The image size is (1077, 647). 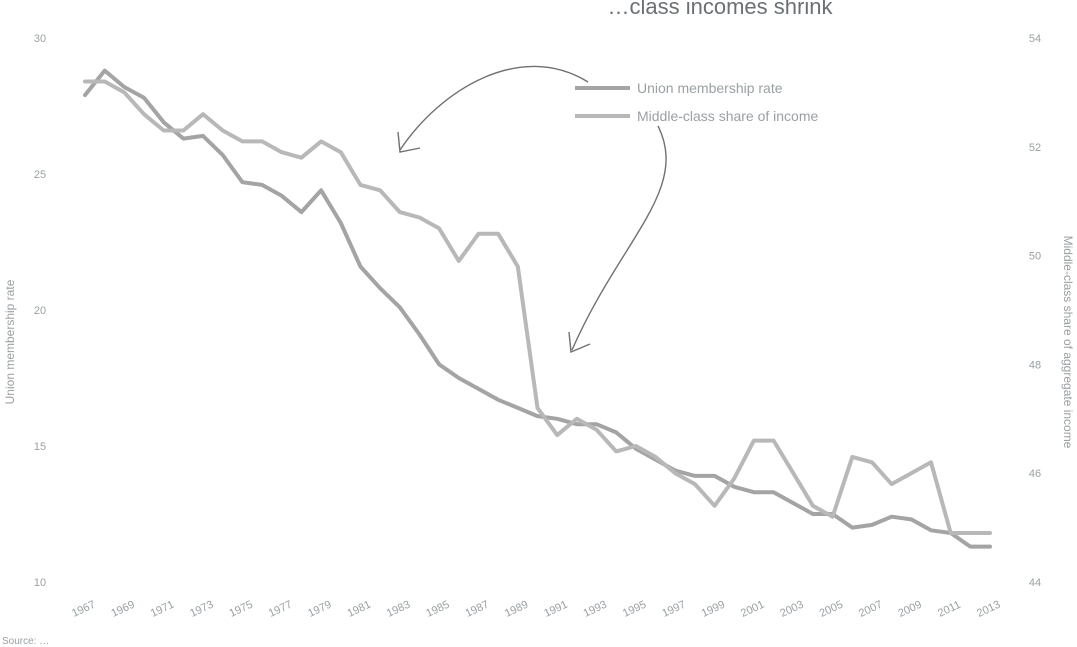 I want to click on right-tick-label: 54, so click(x=1035, y=39).